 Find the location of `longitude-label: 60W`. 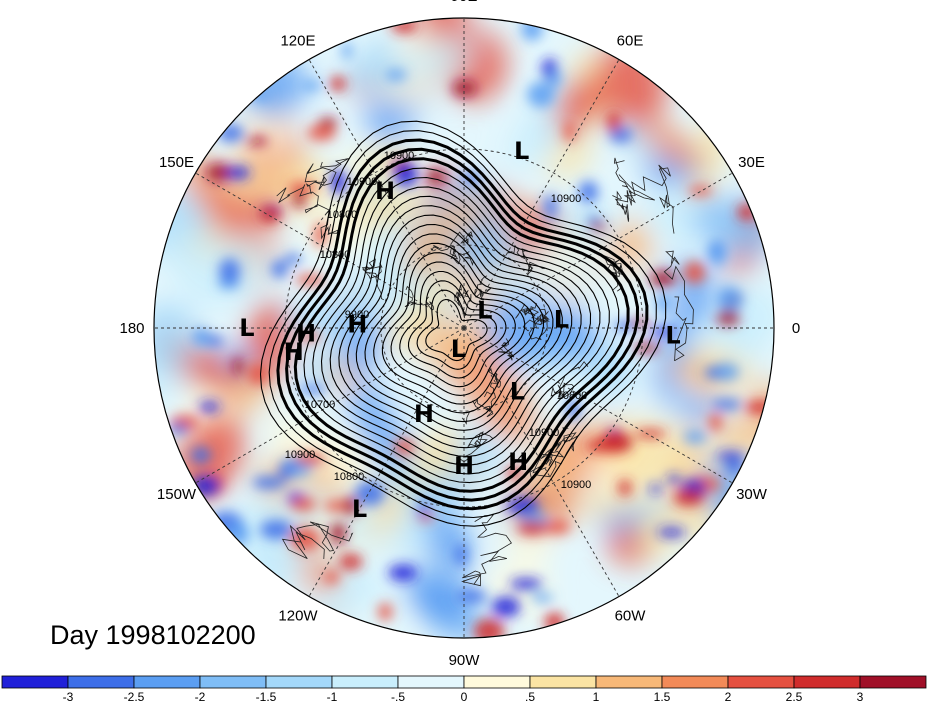

longitude-label: 60W is located at coordinates (631, 616).